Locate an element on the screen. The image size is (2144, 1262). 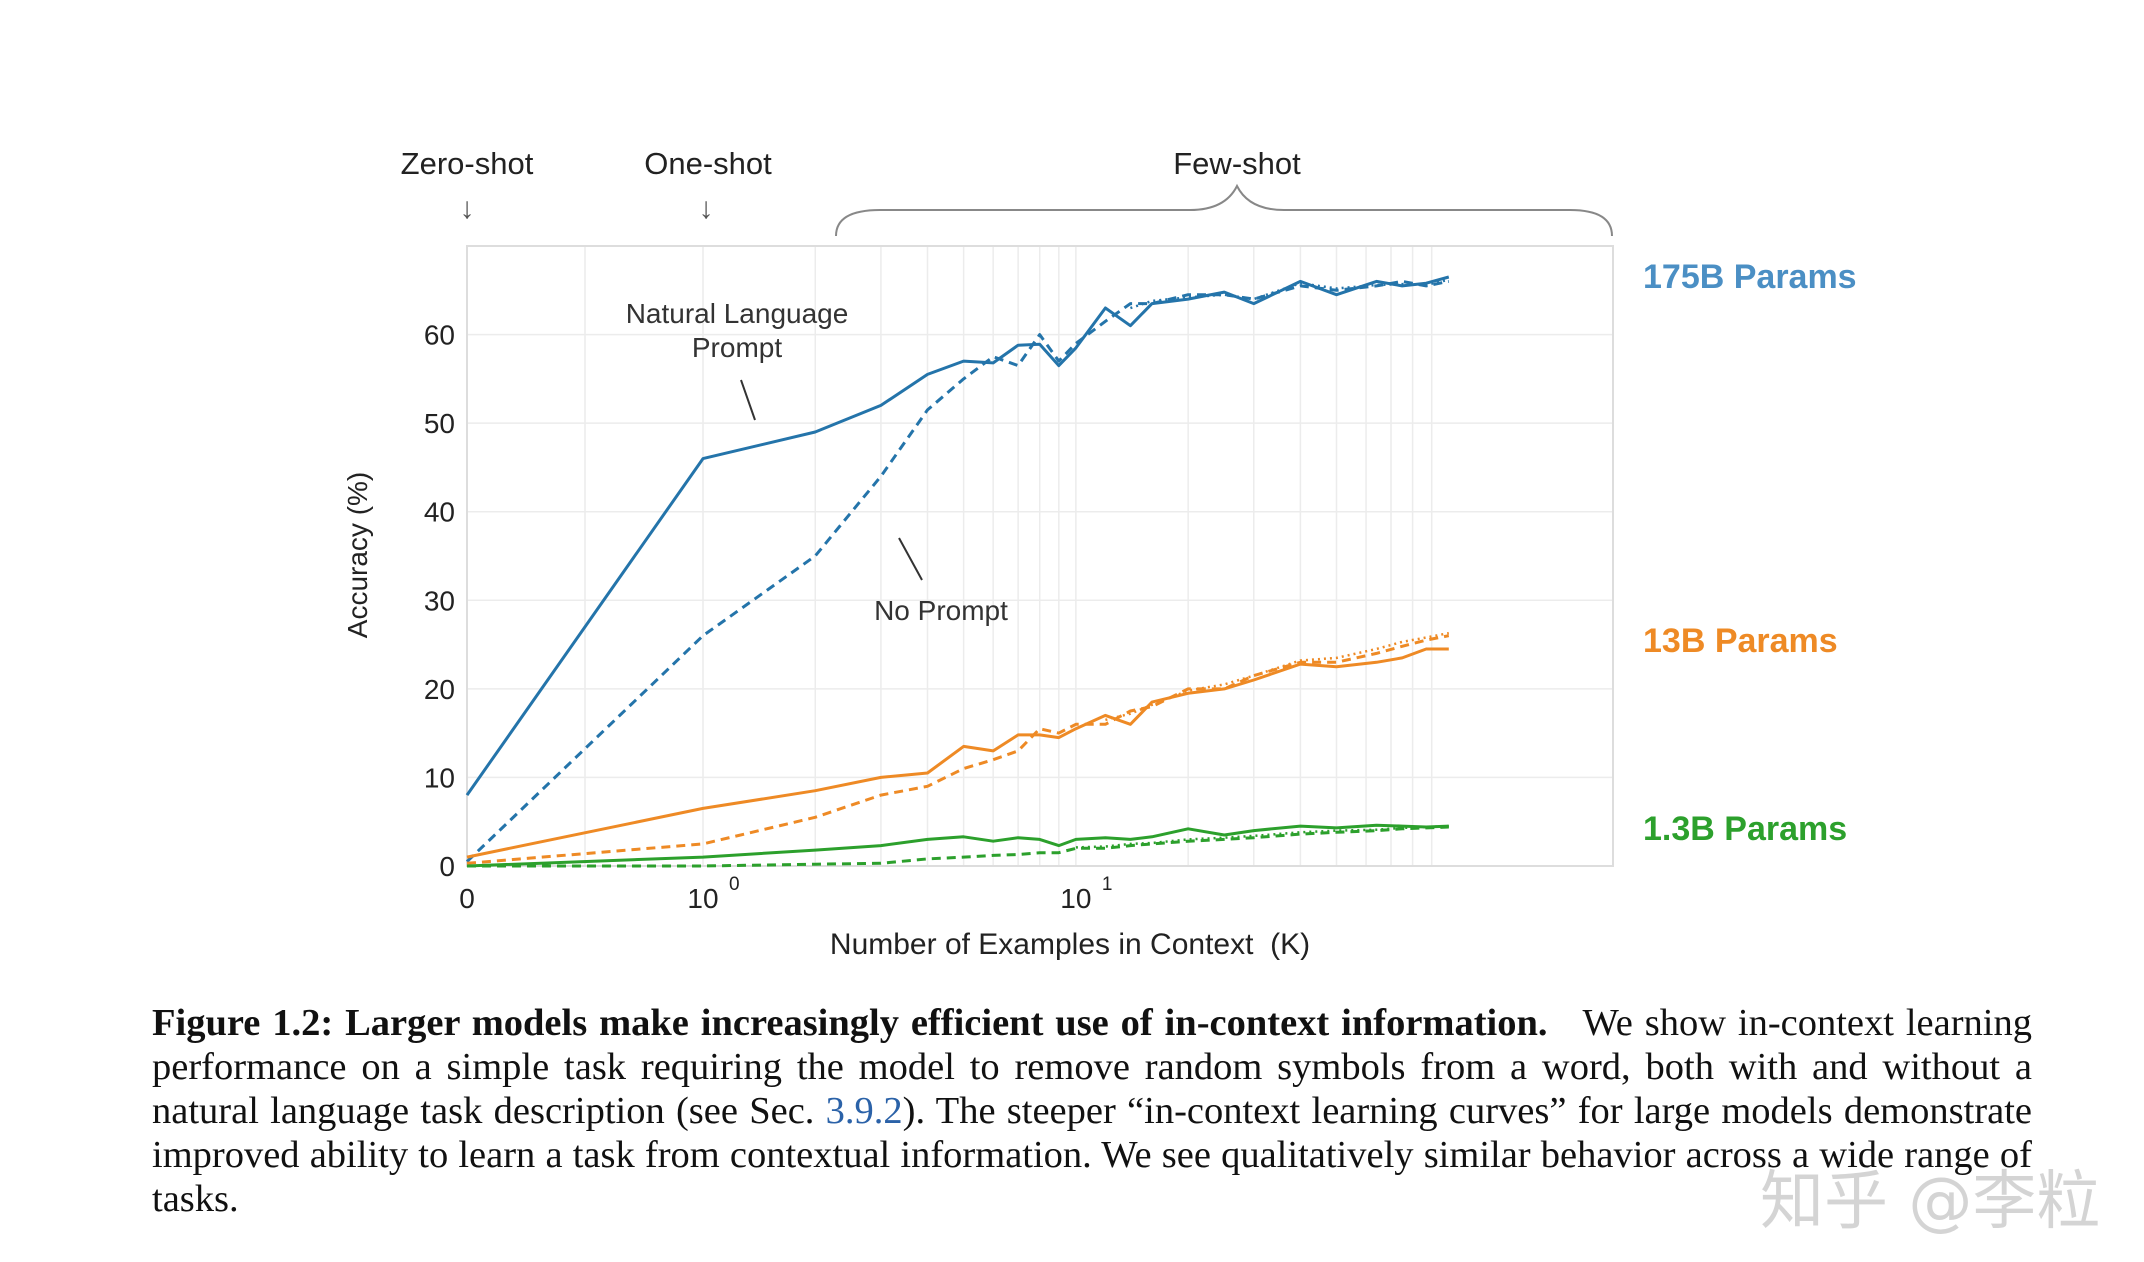
series-line-6-solid is located at coordinates (957, 845).